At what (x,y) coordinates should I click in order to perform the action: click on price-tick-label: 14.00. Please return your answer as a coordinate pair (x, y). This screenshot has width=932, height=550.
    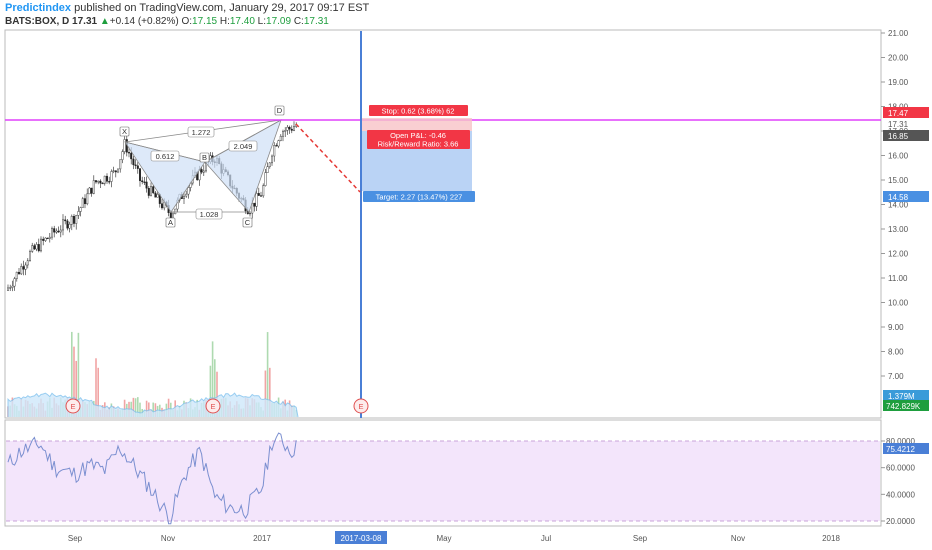
    Looking at the image, I should click on (898, 205).